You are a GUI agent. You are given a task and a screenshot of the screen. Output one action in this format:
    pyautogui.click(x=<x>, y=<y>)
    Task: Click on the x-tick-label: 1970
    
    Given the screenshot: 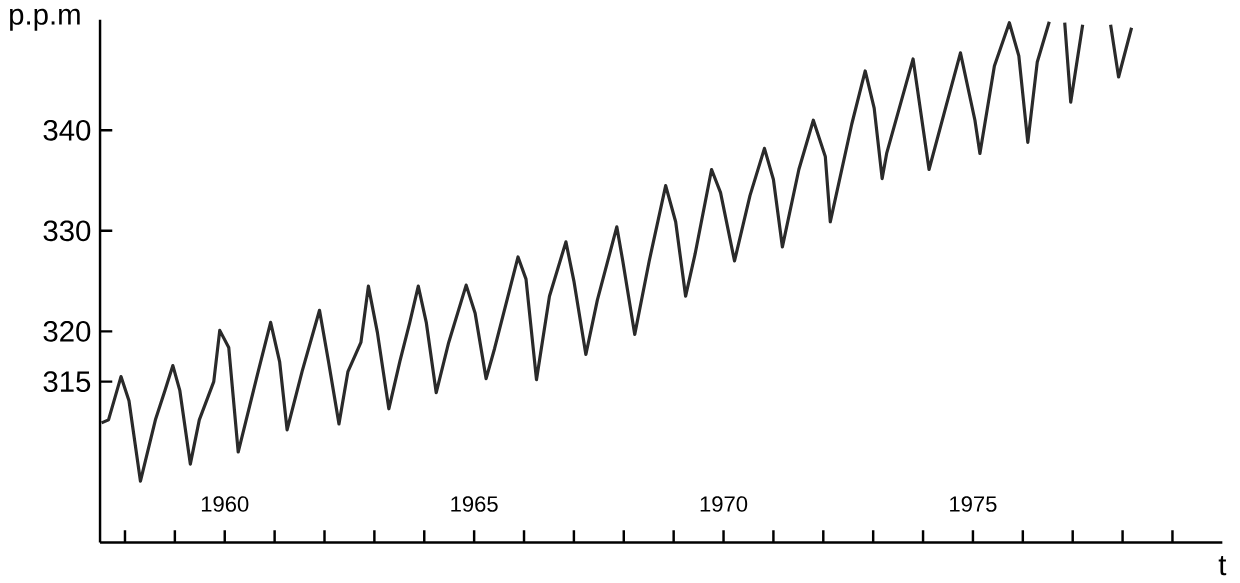 What is the action you would take?
    pyautogui.click(x=724, y=504)
    